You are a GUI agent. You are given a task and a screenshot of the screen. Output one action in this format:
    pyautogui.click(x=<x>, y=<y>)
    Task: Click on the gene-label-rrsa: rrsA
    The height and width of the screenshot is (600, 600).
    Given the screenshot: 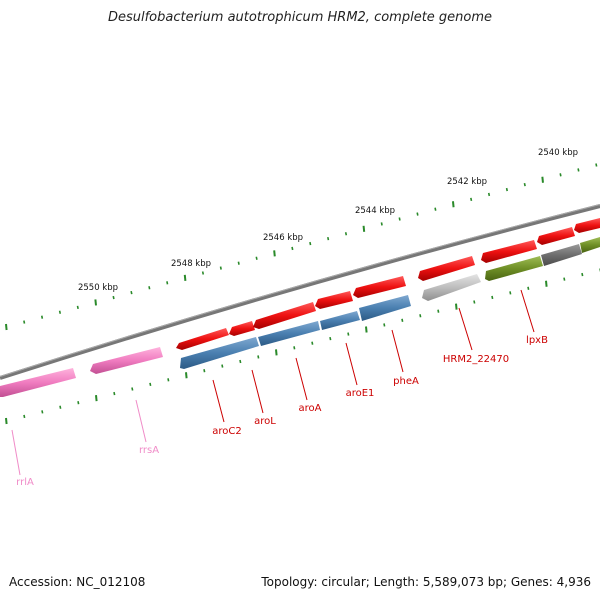 What is the action you would take?
    pyautogui.click(x=149, y=450)
    